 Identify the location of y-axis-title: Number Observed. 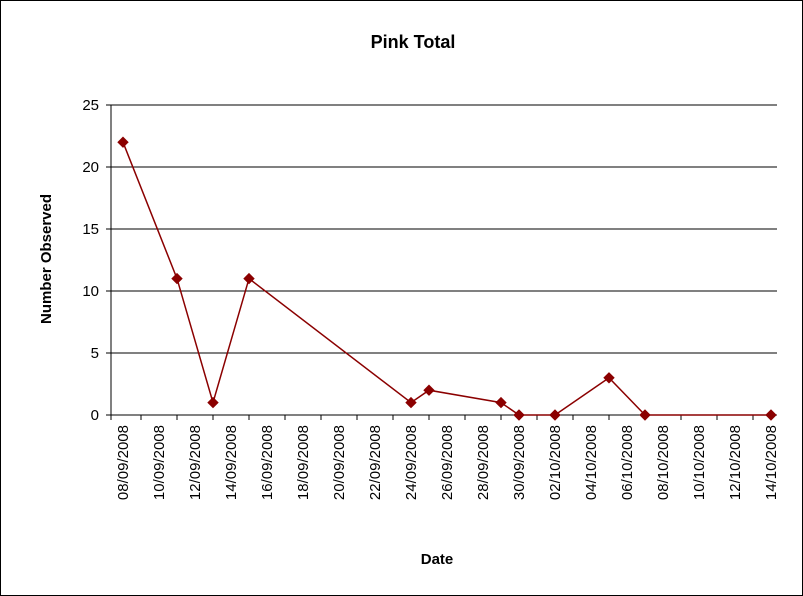
(46, 259).